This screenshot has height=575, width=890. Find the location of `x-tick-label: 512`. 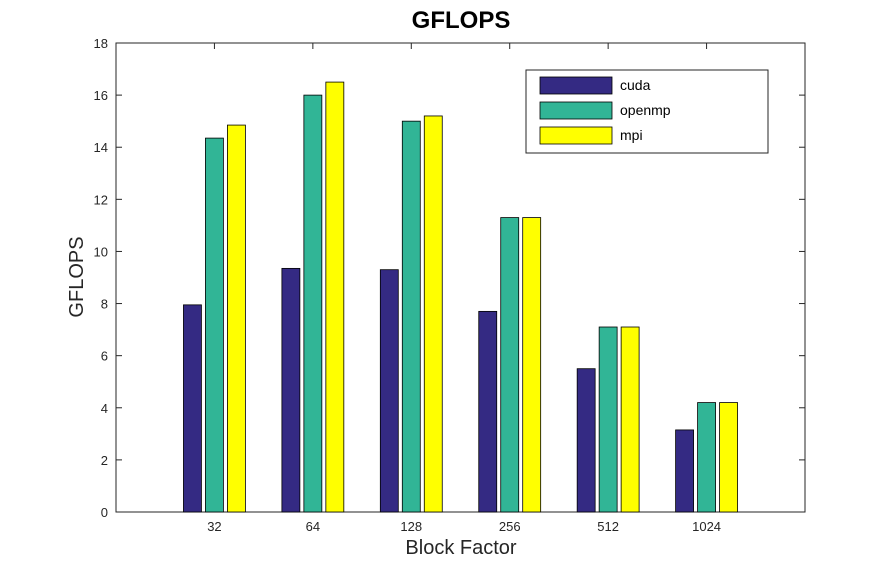

x-tick-label: 512 is located at coordinates (608, 526).